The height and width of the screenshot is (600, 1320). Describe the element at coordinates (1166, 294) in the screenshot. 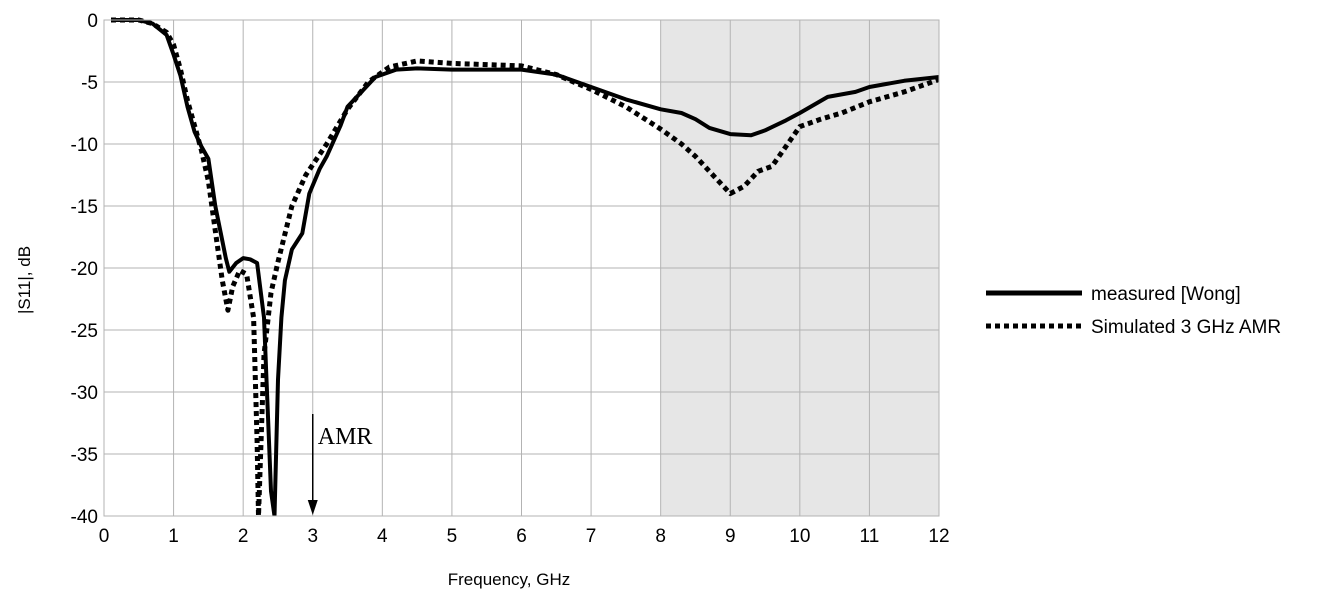

I see `legend-label-measured: measured [Wong]` at that location.